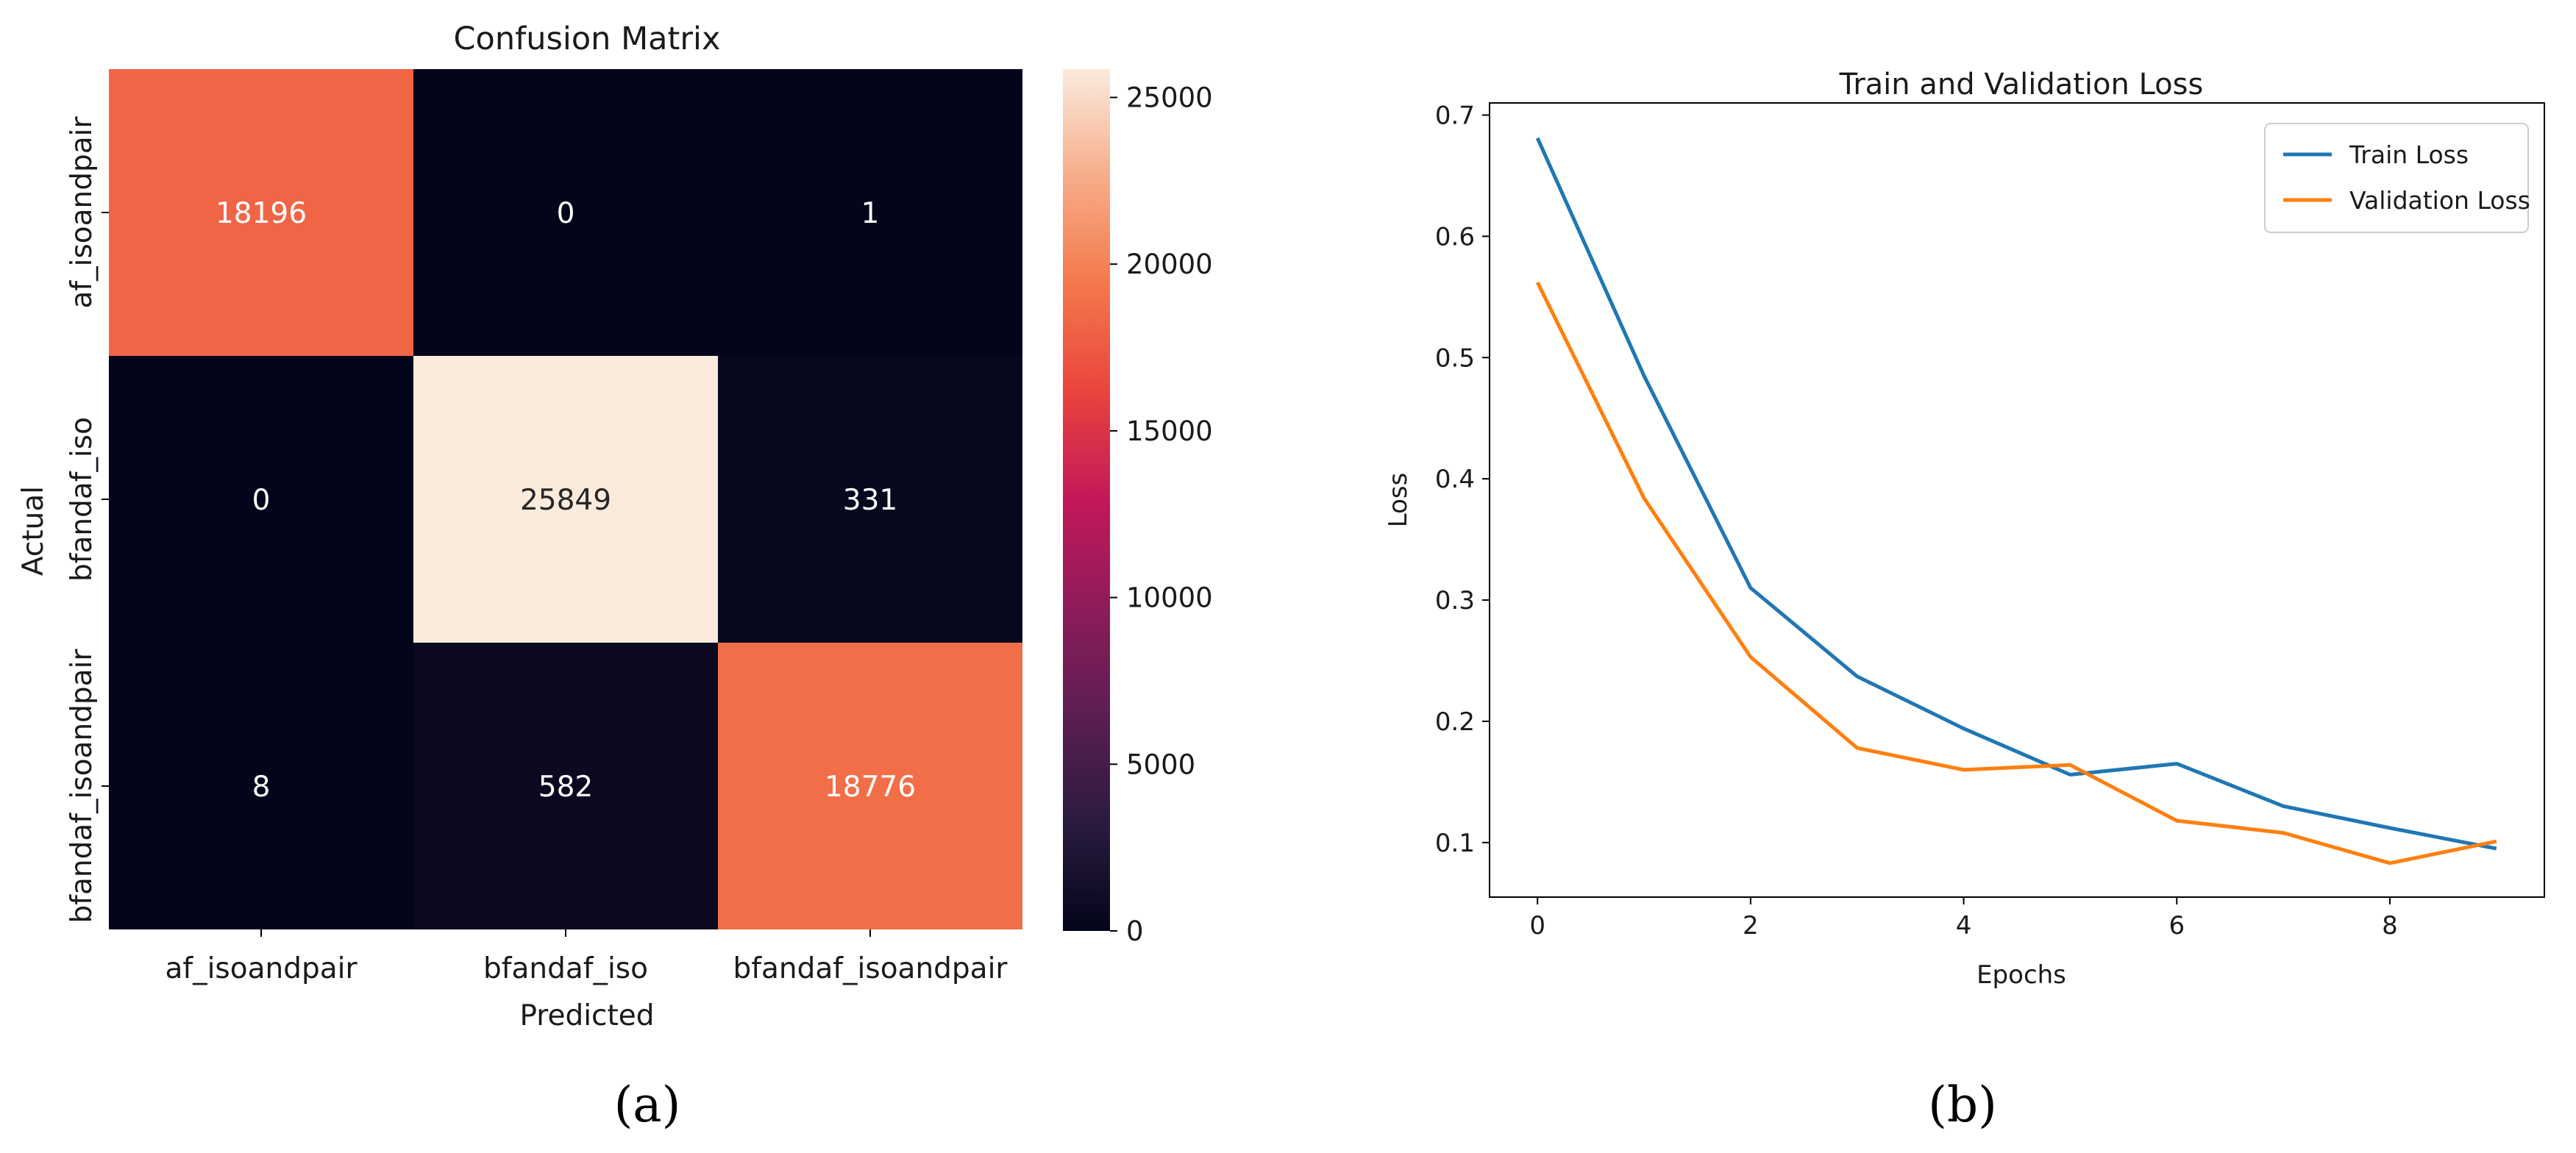 The height and width of the screenshot is (1153, 2576). What do you see at coordinates (587, 39) in the screenshot?
I see `heatmap-title: Confusion Matrix` at bounding box center [587, 39].